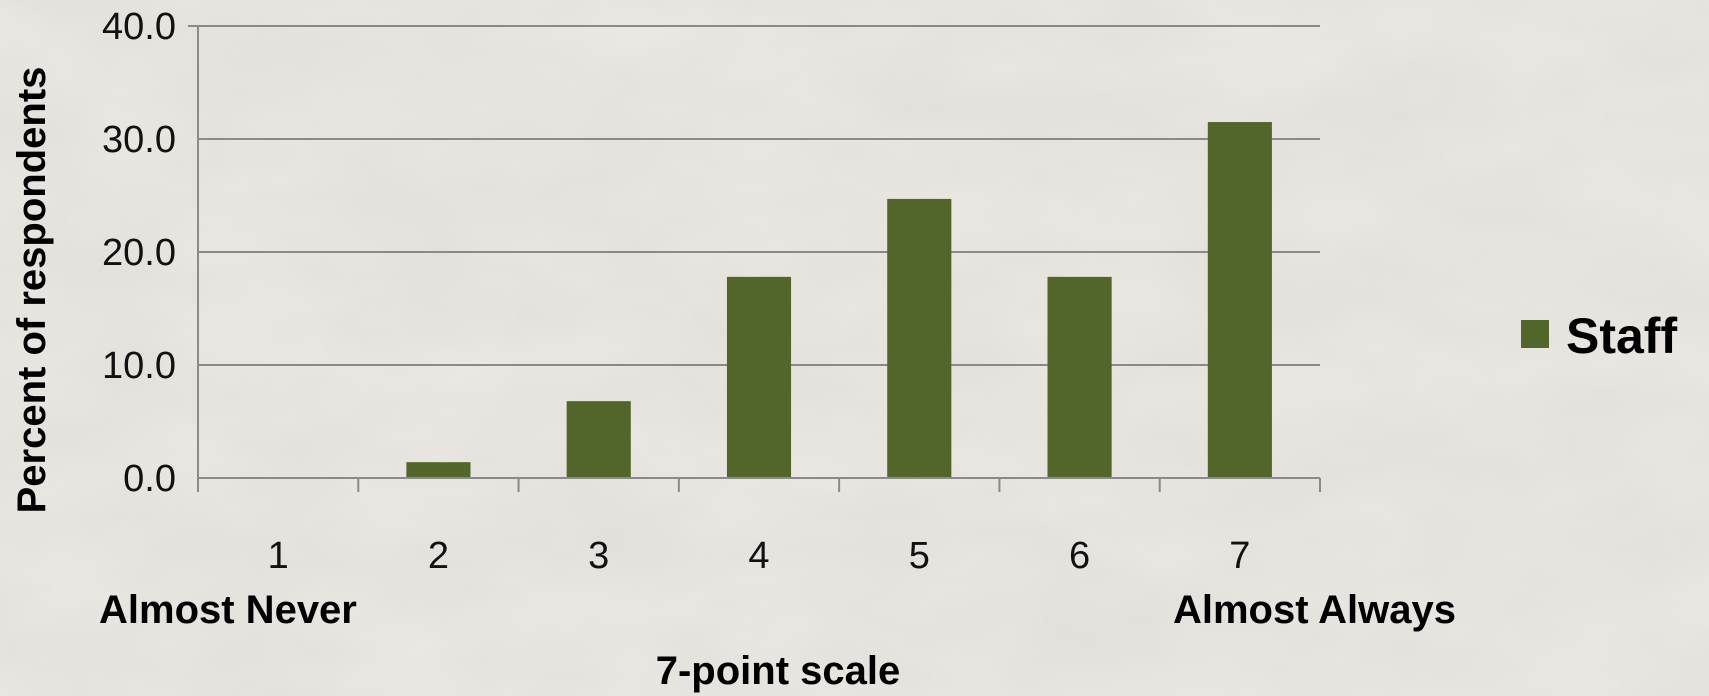 The width and height of the screenshot is (1709, 696). What do you see at coordinates (149, 479) in the screenshot?
I see `y-tick-label: 0.0` at bounding box center [149, 479].